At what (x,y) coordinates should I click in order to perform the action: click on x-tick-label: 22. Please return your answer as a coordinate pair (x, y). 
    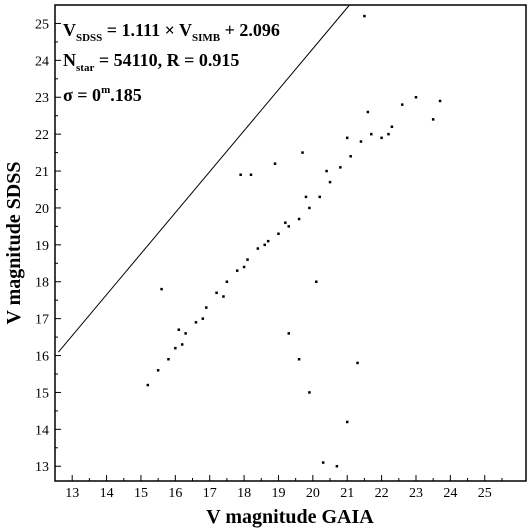
    Looking at the image, I should click on (382, 493).